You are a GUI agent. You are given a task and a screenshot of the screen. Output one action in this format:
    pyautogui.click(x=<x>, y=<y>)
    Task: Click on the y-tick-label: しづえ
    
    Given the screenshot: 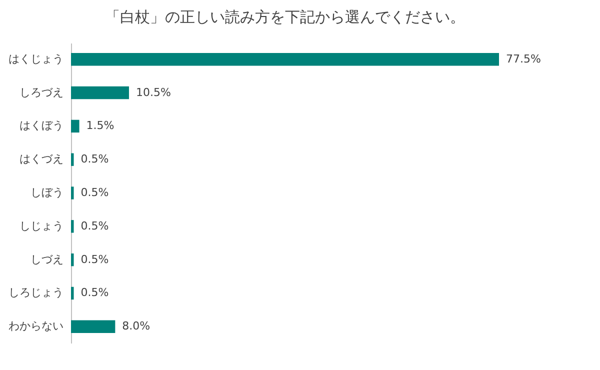 What is the action you would take?
    pyautogui.click(x=47, y=259)
    